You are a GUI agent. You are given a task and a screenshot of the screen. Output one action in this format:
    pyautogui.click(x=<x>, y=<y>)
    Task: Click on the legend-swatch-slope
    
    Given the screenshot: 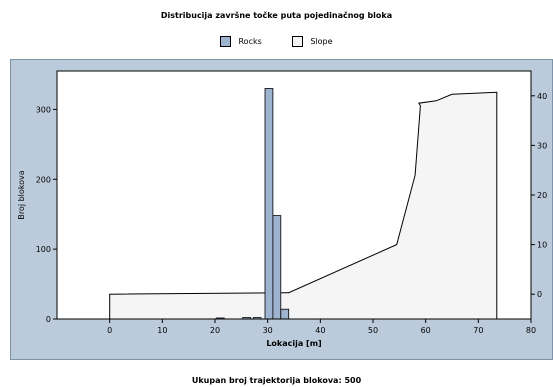 What is the action you would take?
    pyautogui.click(x=298, y=41)
    